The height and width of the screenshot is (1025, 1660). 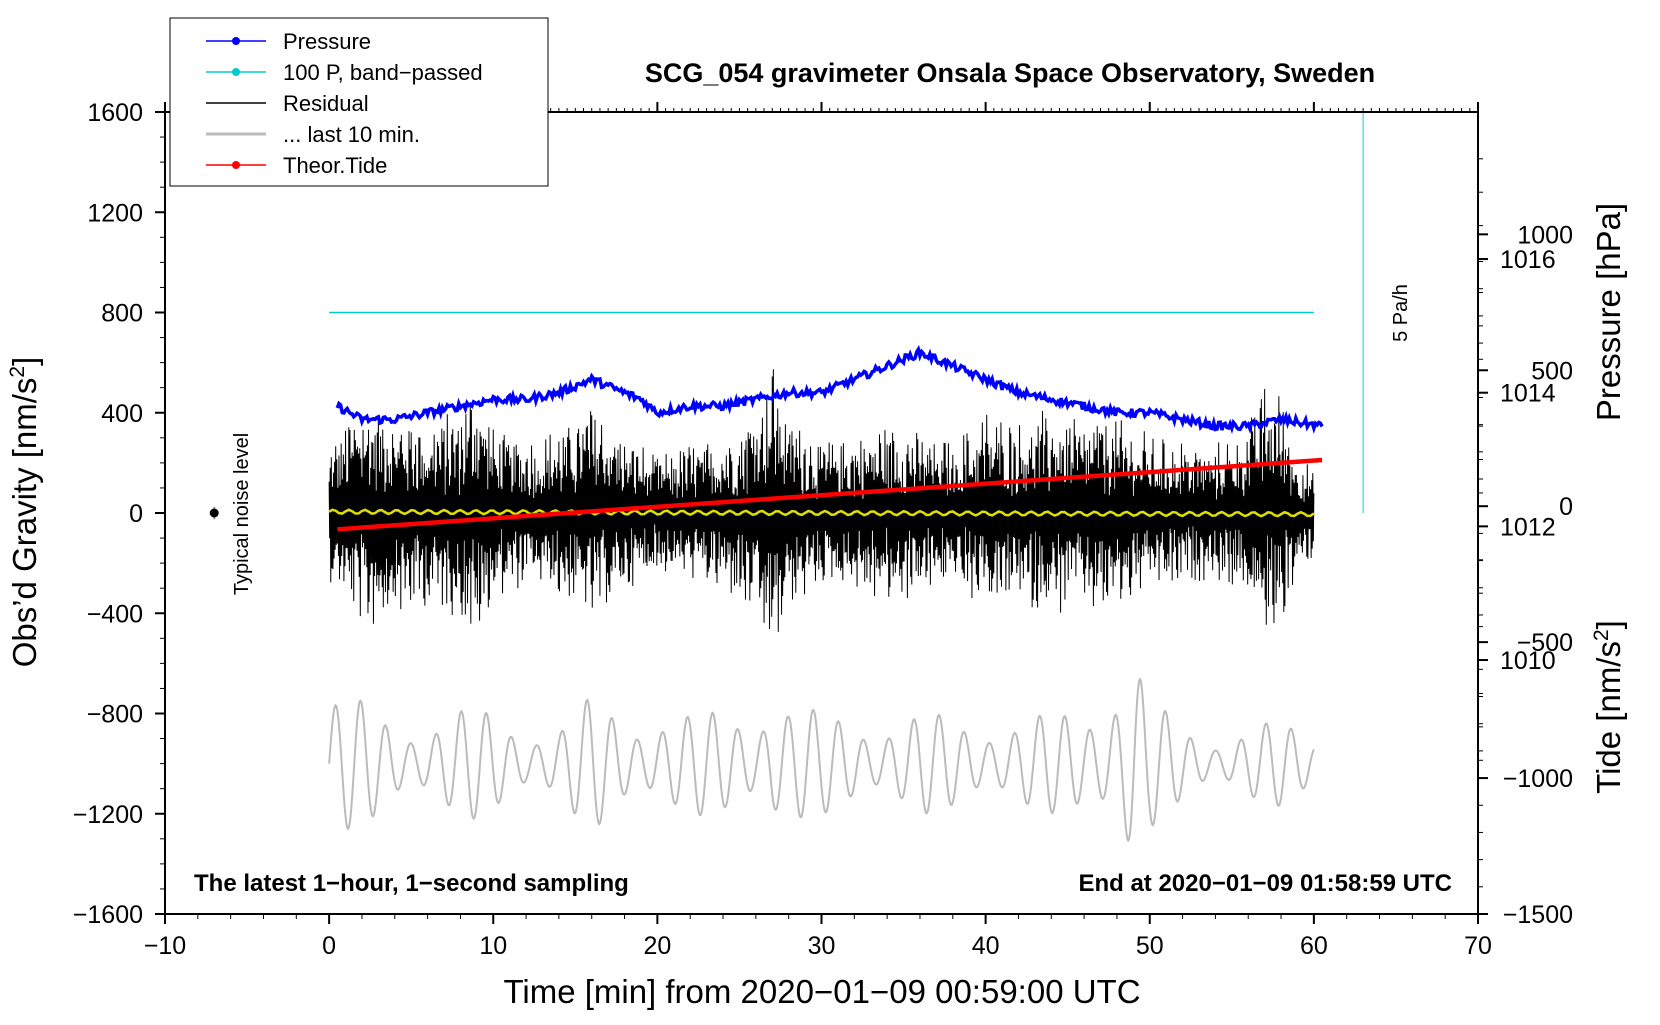 I want to click on y-tick-label: 800, so click(x=122, y=314).